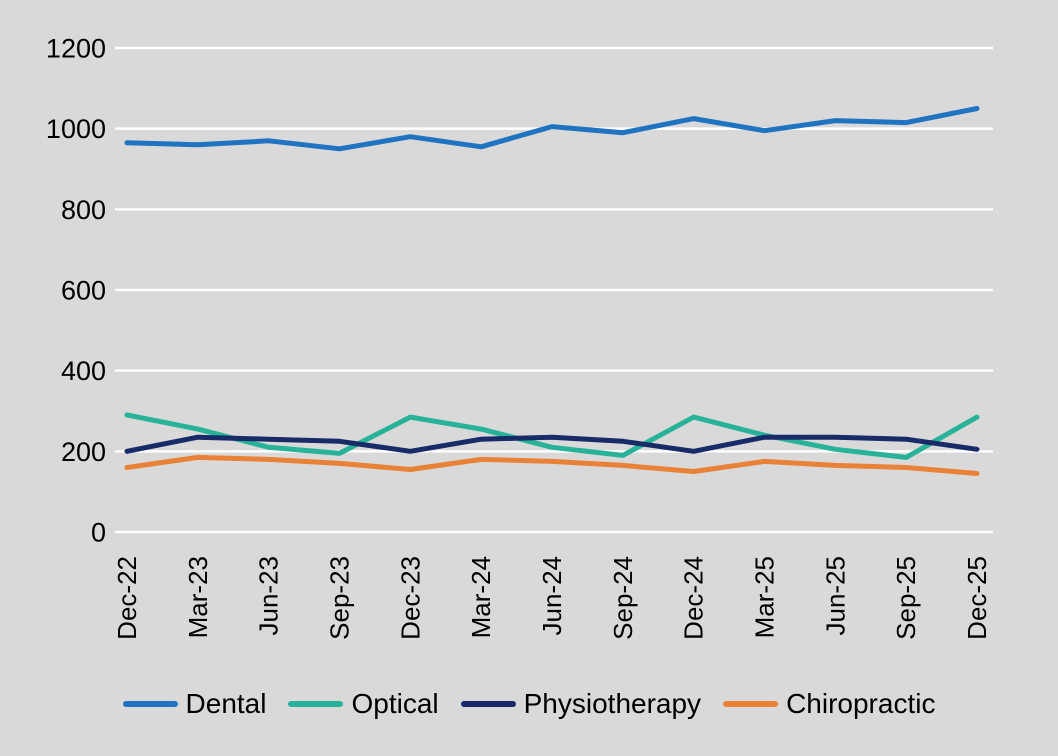 This screenshot has height=756, width=1058. Describe the element at coordinates (76, 129) in the screenshot. I see `y-axis-tick-label: 1000` at that location.